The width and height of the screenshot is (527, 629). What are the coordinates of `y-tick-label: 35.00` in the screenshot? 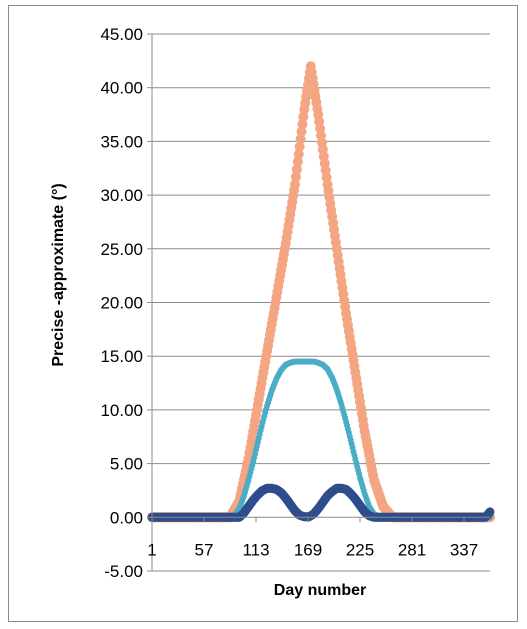 It's located at (121, 141).